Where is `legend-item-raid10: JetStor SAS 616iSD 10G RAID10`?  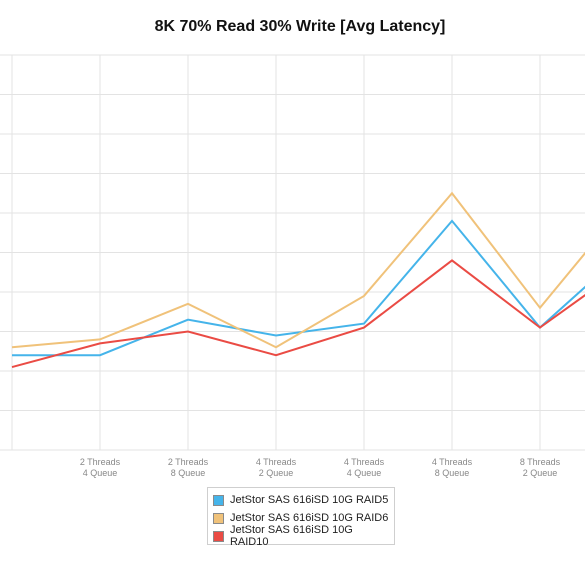 legend-item-raid10: JetStor SAS 616iSD 10G RAID10 is located at coordinates (303, 536).